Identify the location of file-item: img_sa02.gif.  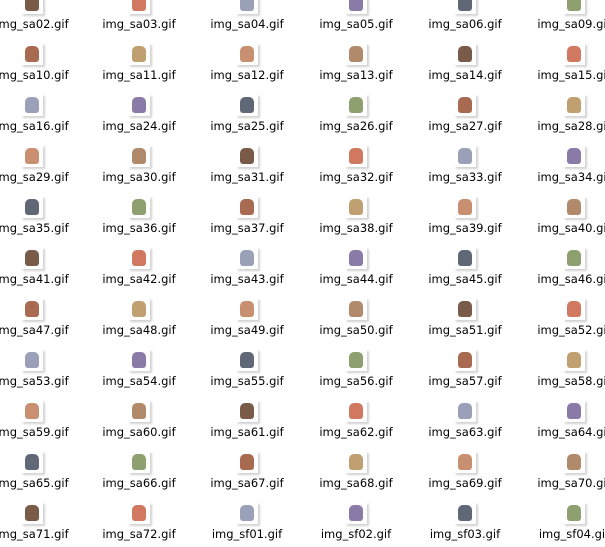
(41, 21).